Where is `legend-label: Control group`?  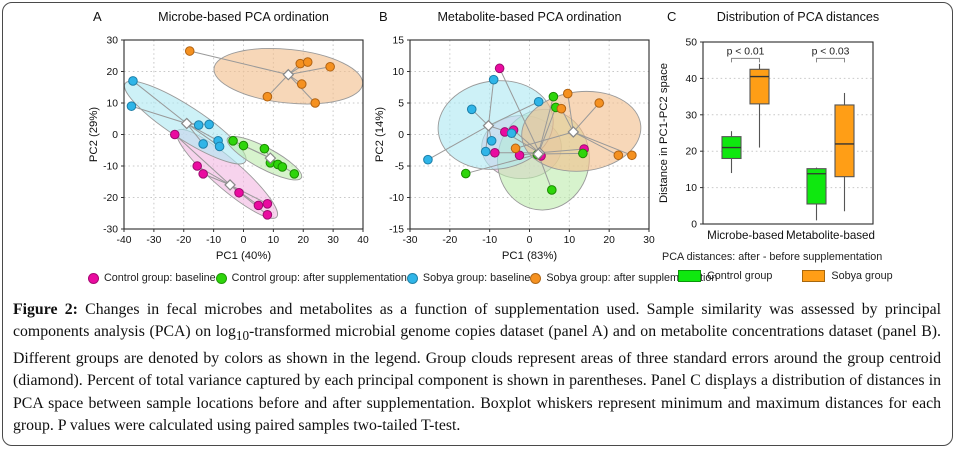 legend-label: Control group is located at coordinates (740, 276).